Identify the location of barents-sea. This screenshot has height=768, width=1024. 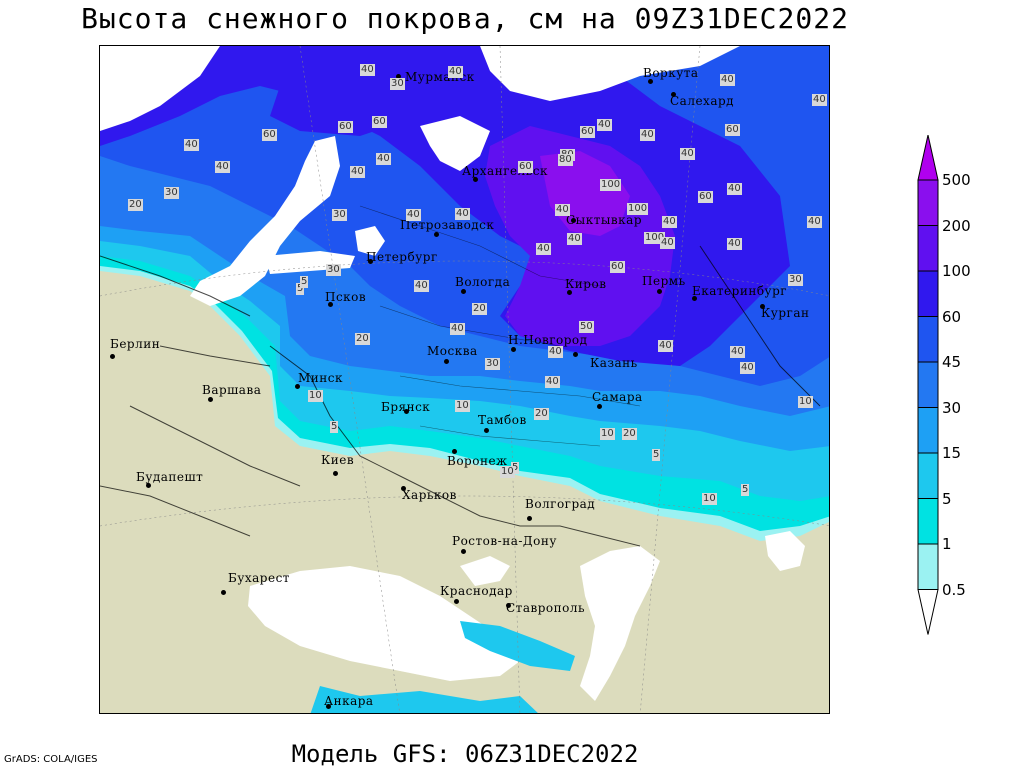
(160, 88).